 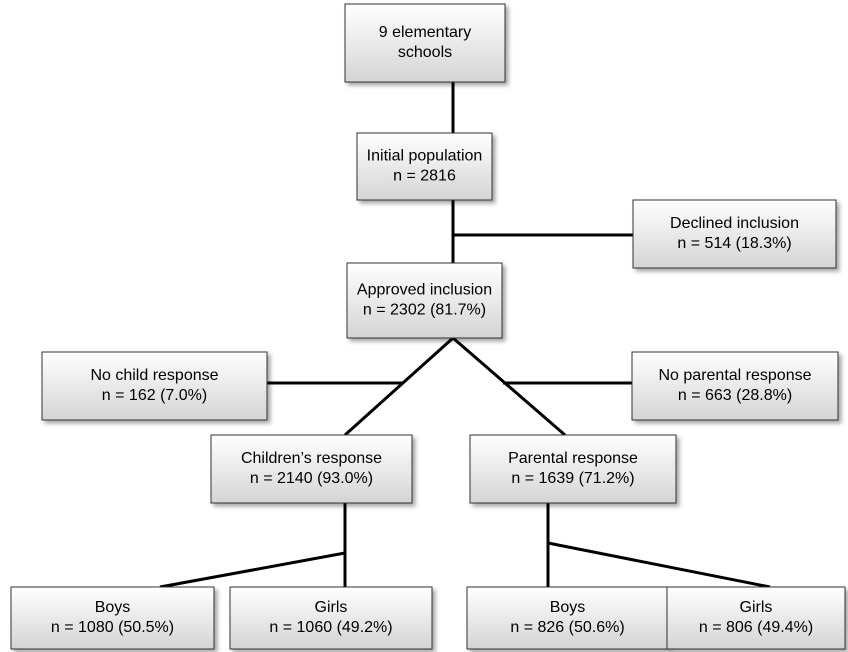 What do you see at coordinates (154, 375) in the screenshot?
I see `node-label: No child response` at bounding box center [154, 375].